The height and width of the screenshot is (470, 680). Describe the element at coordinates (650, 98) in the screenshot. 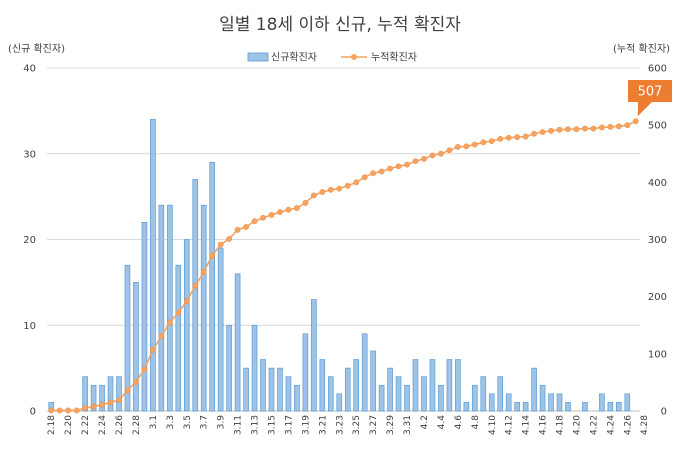

I see `final-value-callout: 507` at that location.